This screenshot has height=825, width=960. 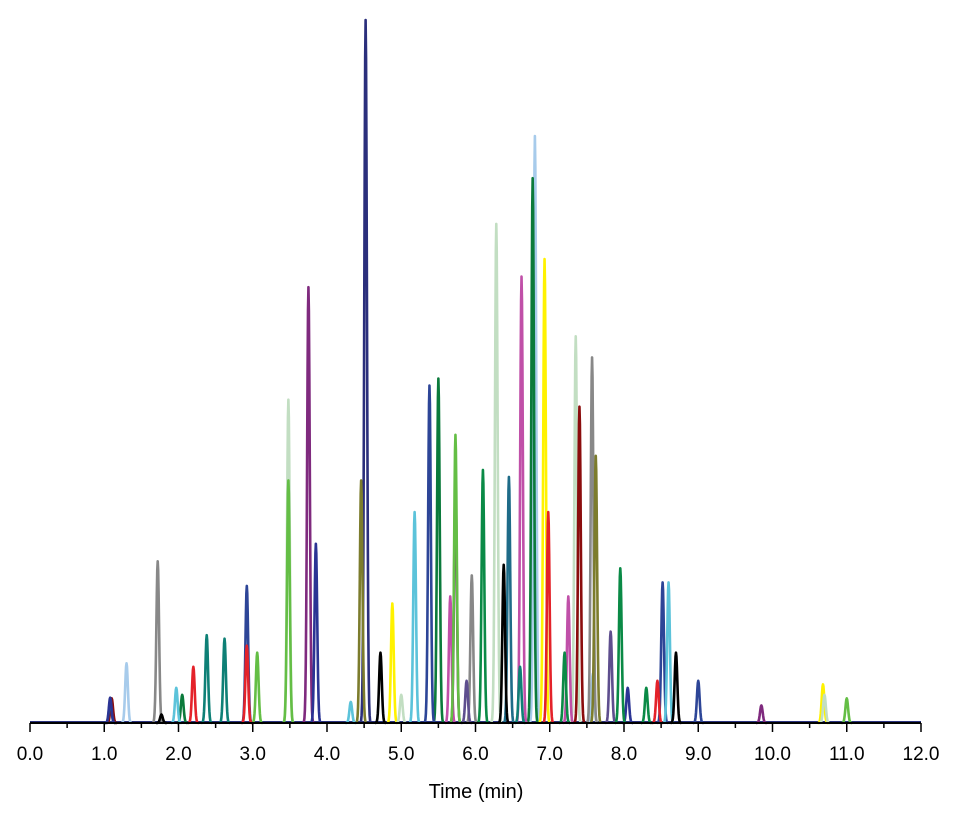 What do you see at coordinates (104, 754) in the screenshot?
I see `x-tick-label-1: 1.0` at bounding box center [104, 754].